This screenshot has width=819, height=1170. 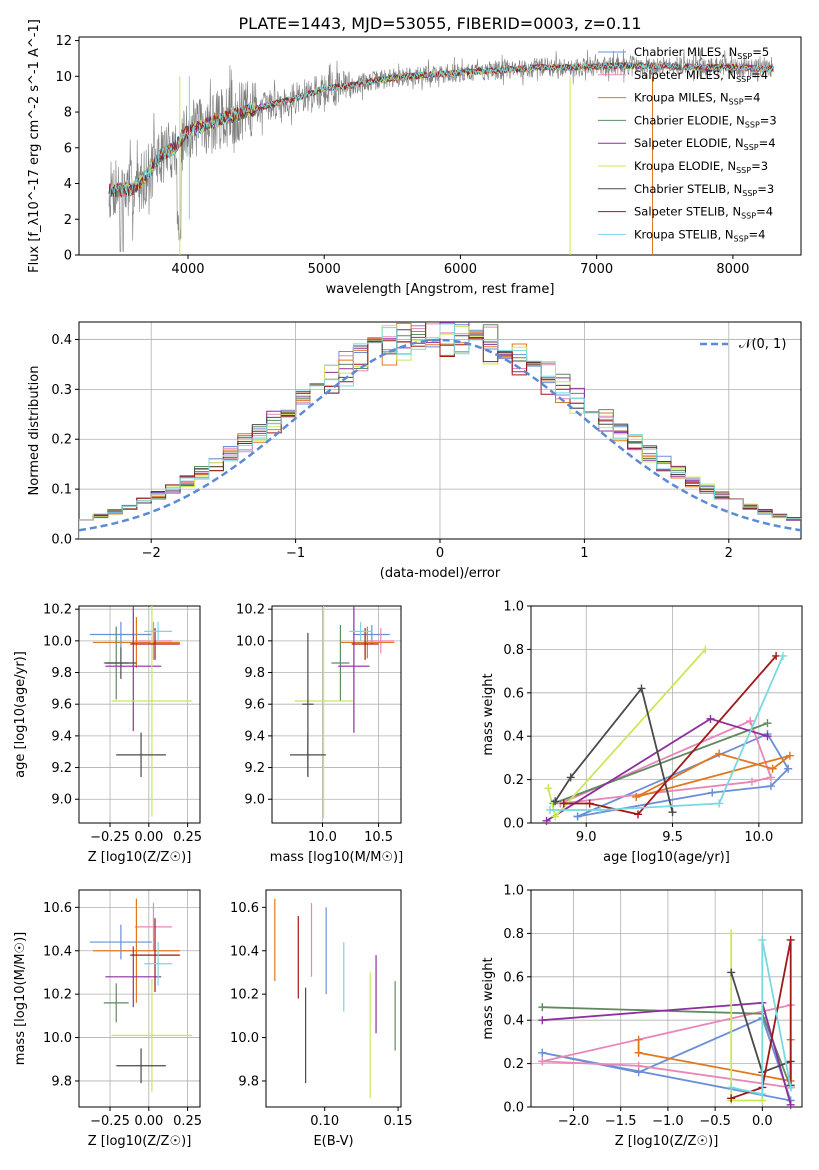 What do you see at coordinates (151, 553) in the screenshot?
I see `x-tick-label: −2` at bounding box center [151, 553].